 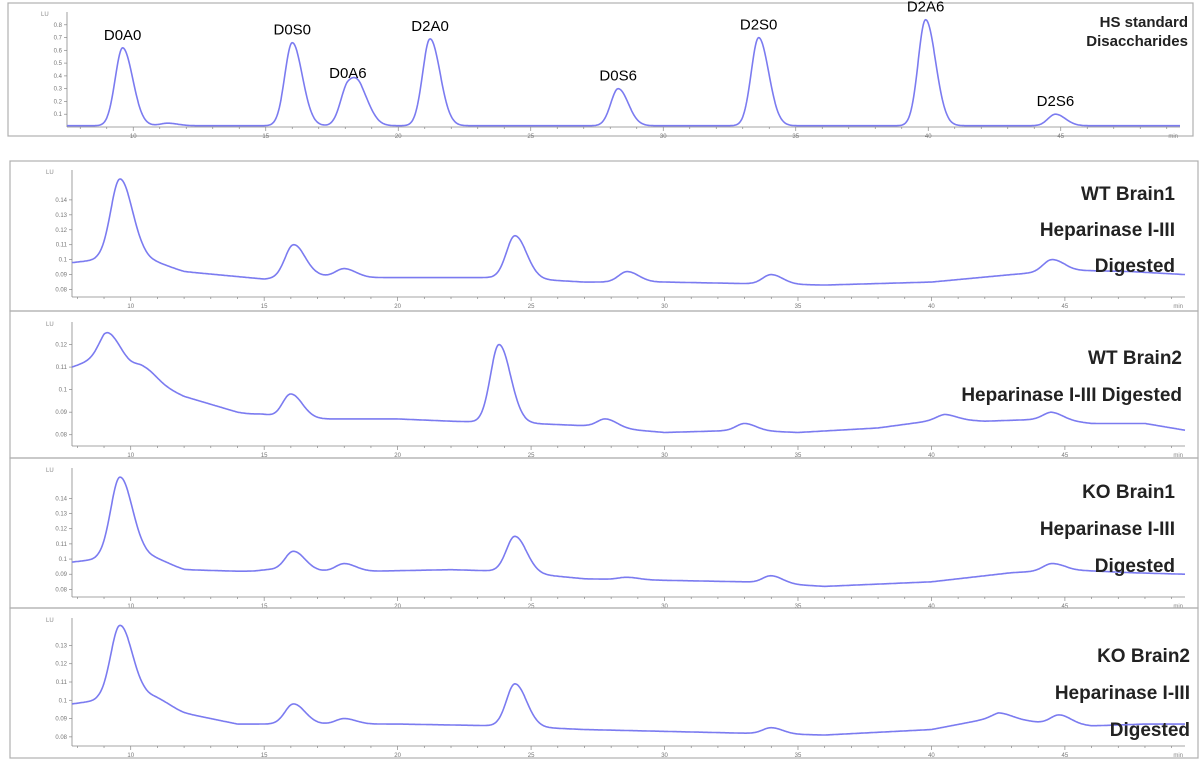 What do you see at coordinates (1071, 395) in the screenshot?
I see `panel-title-line: Heparinase I-III Digested` at bounding box center [1071, 395].